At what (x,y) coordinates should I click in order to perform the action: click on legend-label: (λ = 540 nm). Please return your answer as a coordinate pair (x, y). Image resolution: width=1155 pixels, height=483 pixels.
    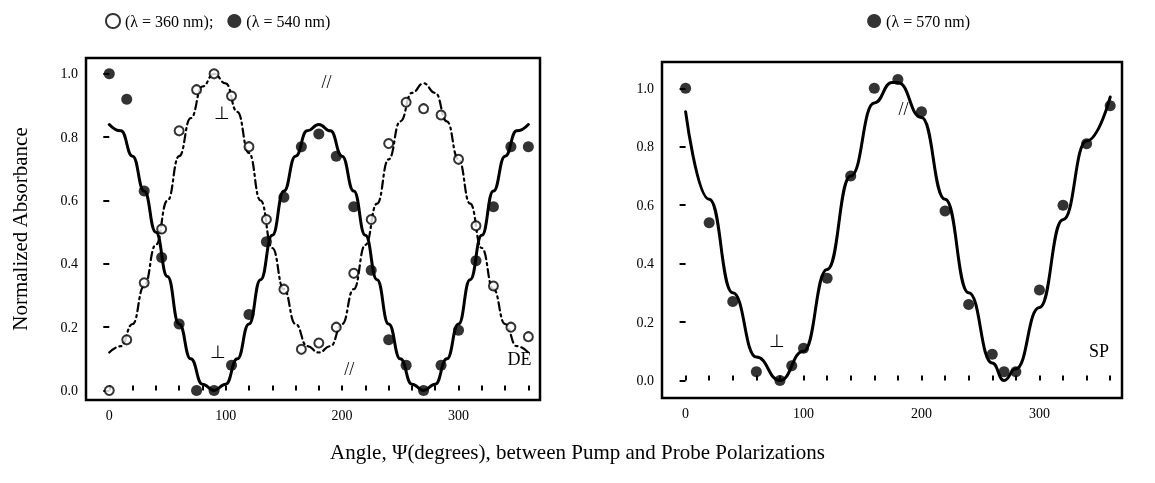
    Looking at the image, I should click on (288, 21).